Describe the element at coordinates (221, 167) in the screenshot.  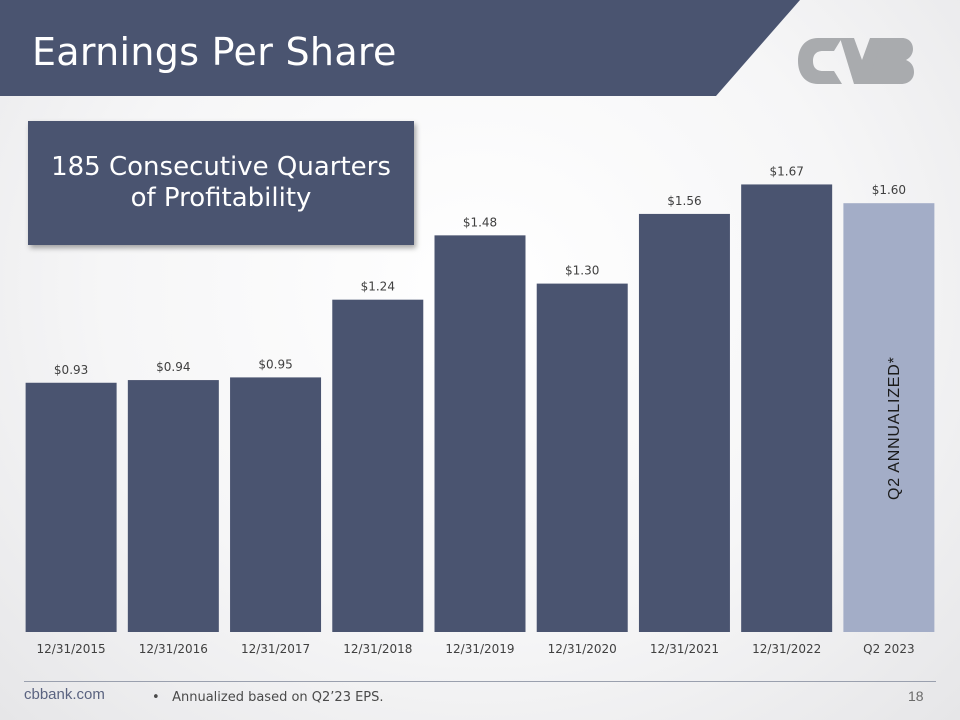
I see `callout-line-1: 185 Consecutive Quarters` at that location.